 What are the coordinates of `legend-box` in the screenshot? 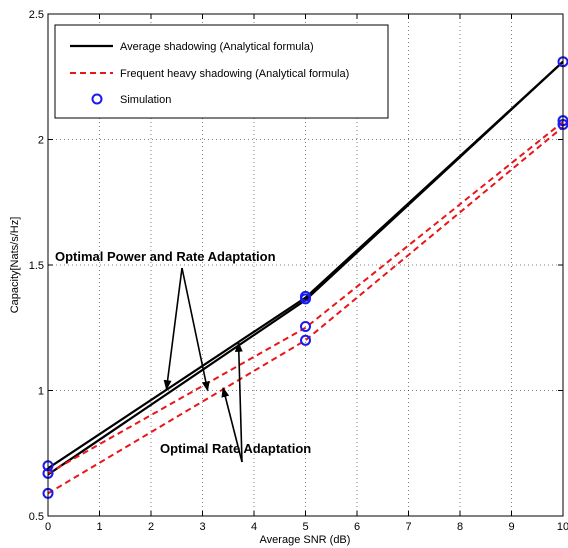 It's located at (221, 71).